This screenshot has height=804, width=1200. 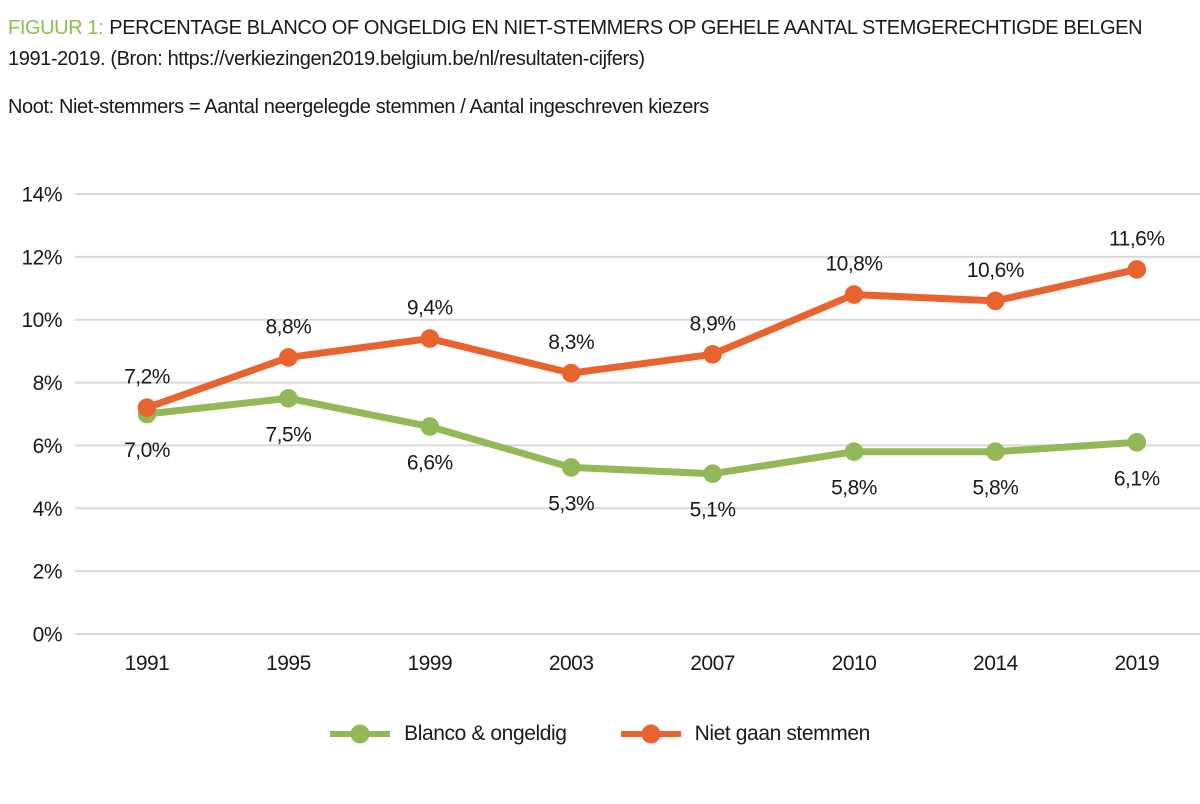 I want to click on data-point-label: 5,1%, so click(x=713, y=510).